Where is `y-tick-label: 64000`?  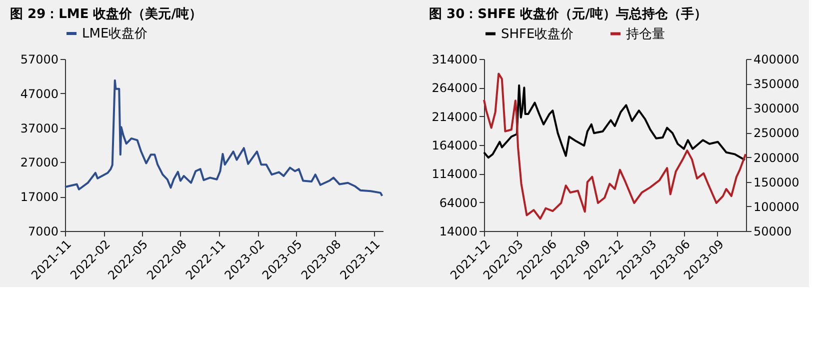 y-tick-label: 64000 is located at coordinates (458, 203).